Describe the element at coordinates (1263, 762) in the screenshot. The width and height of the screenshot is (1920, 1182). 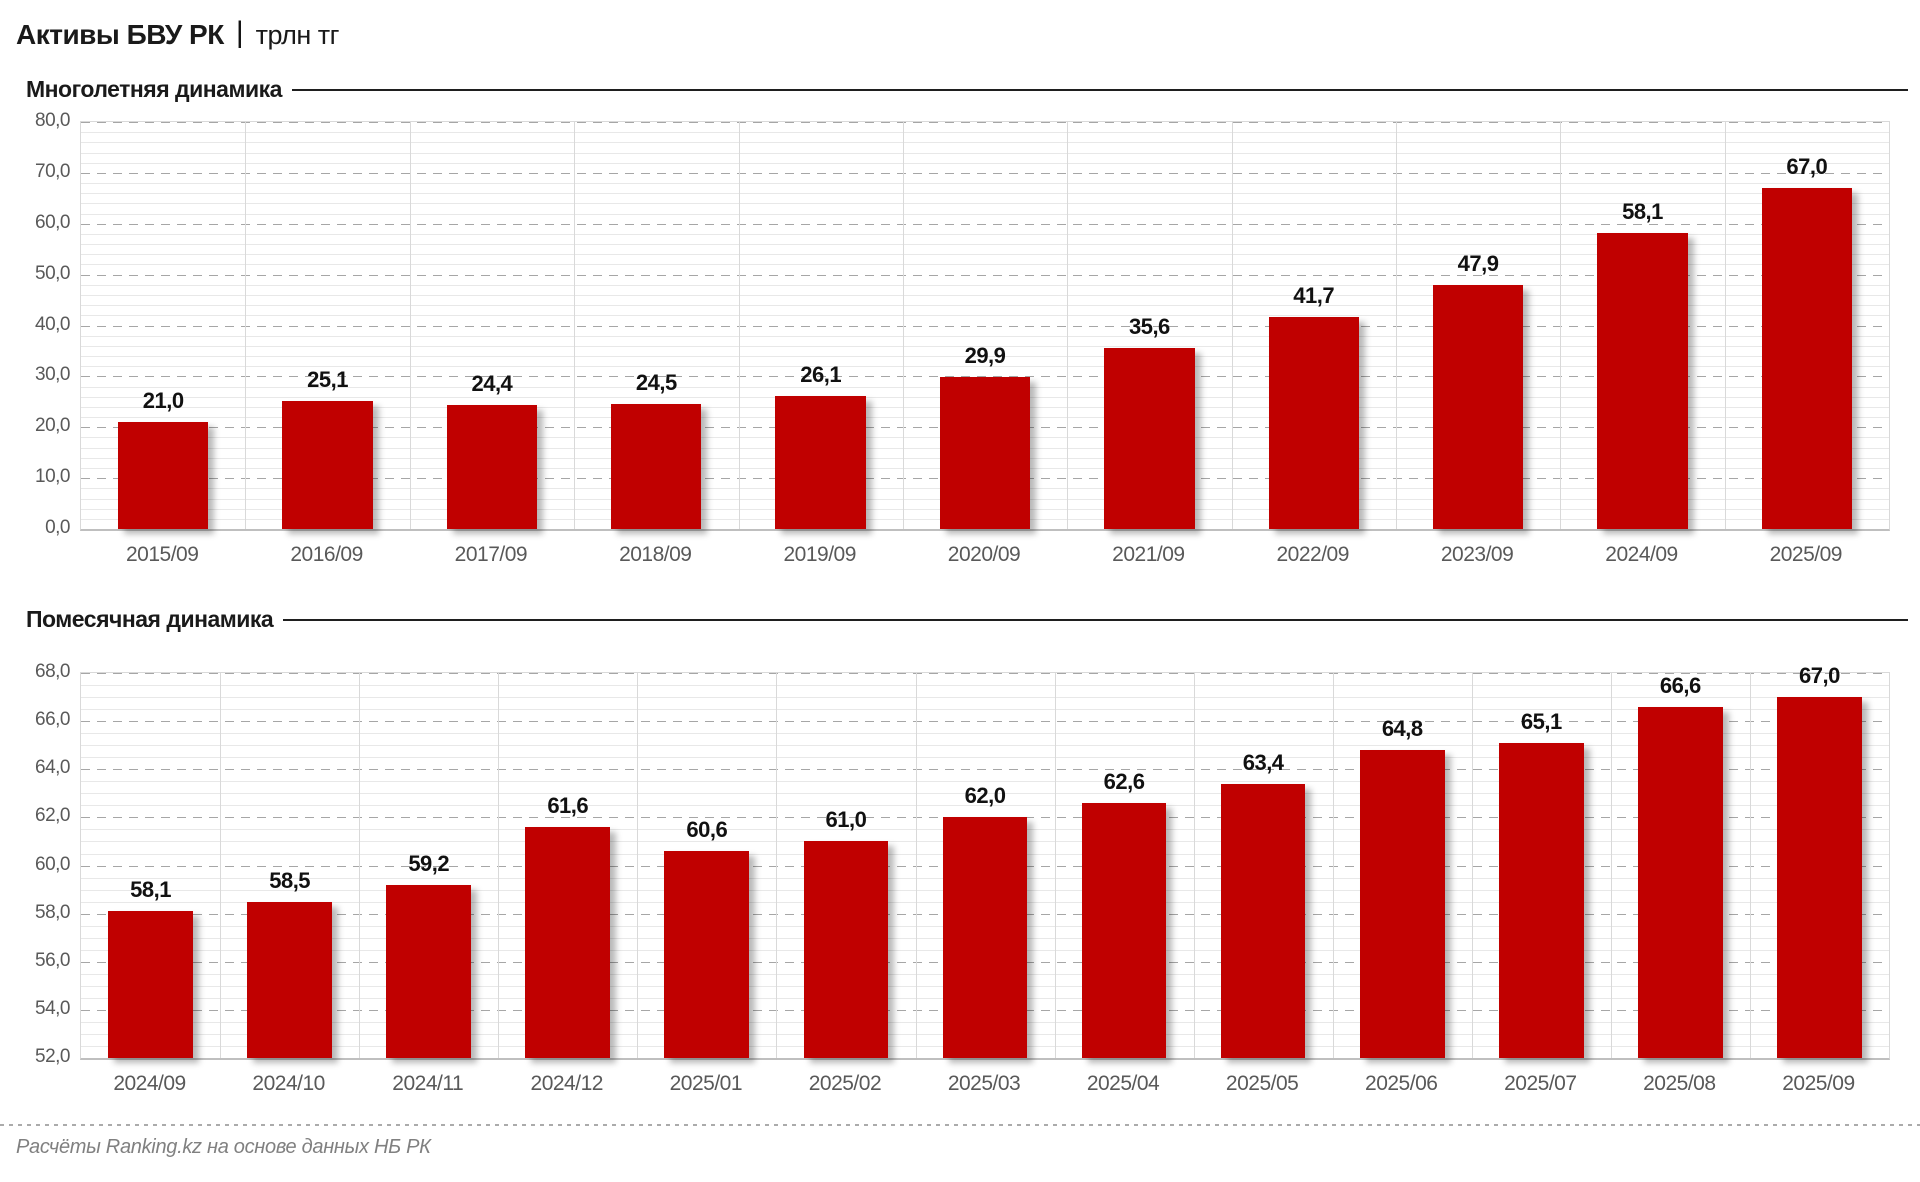
I see `bar-value-label: 63,4` at that location.